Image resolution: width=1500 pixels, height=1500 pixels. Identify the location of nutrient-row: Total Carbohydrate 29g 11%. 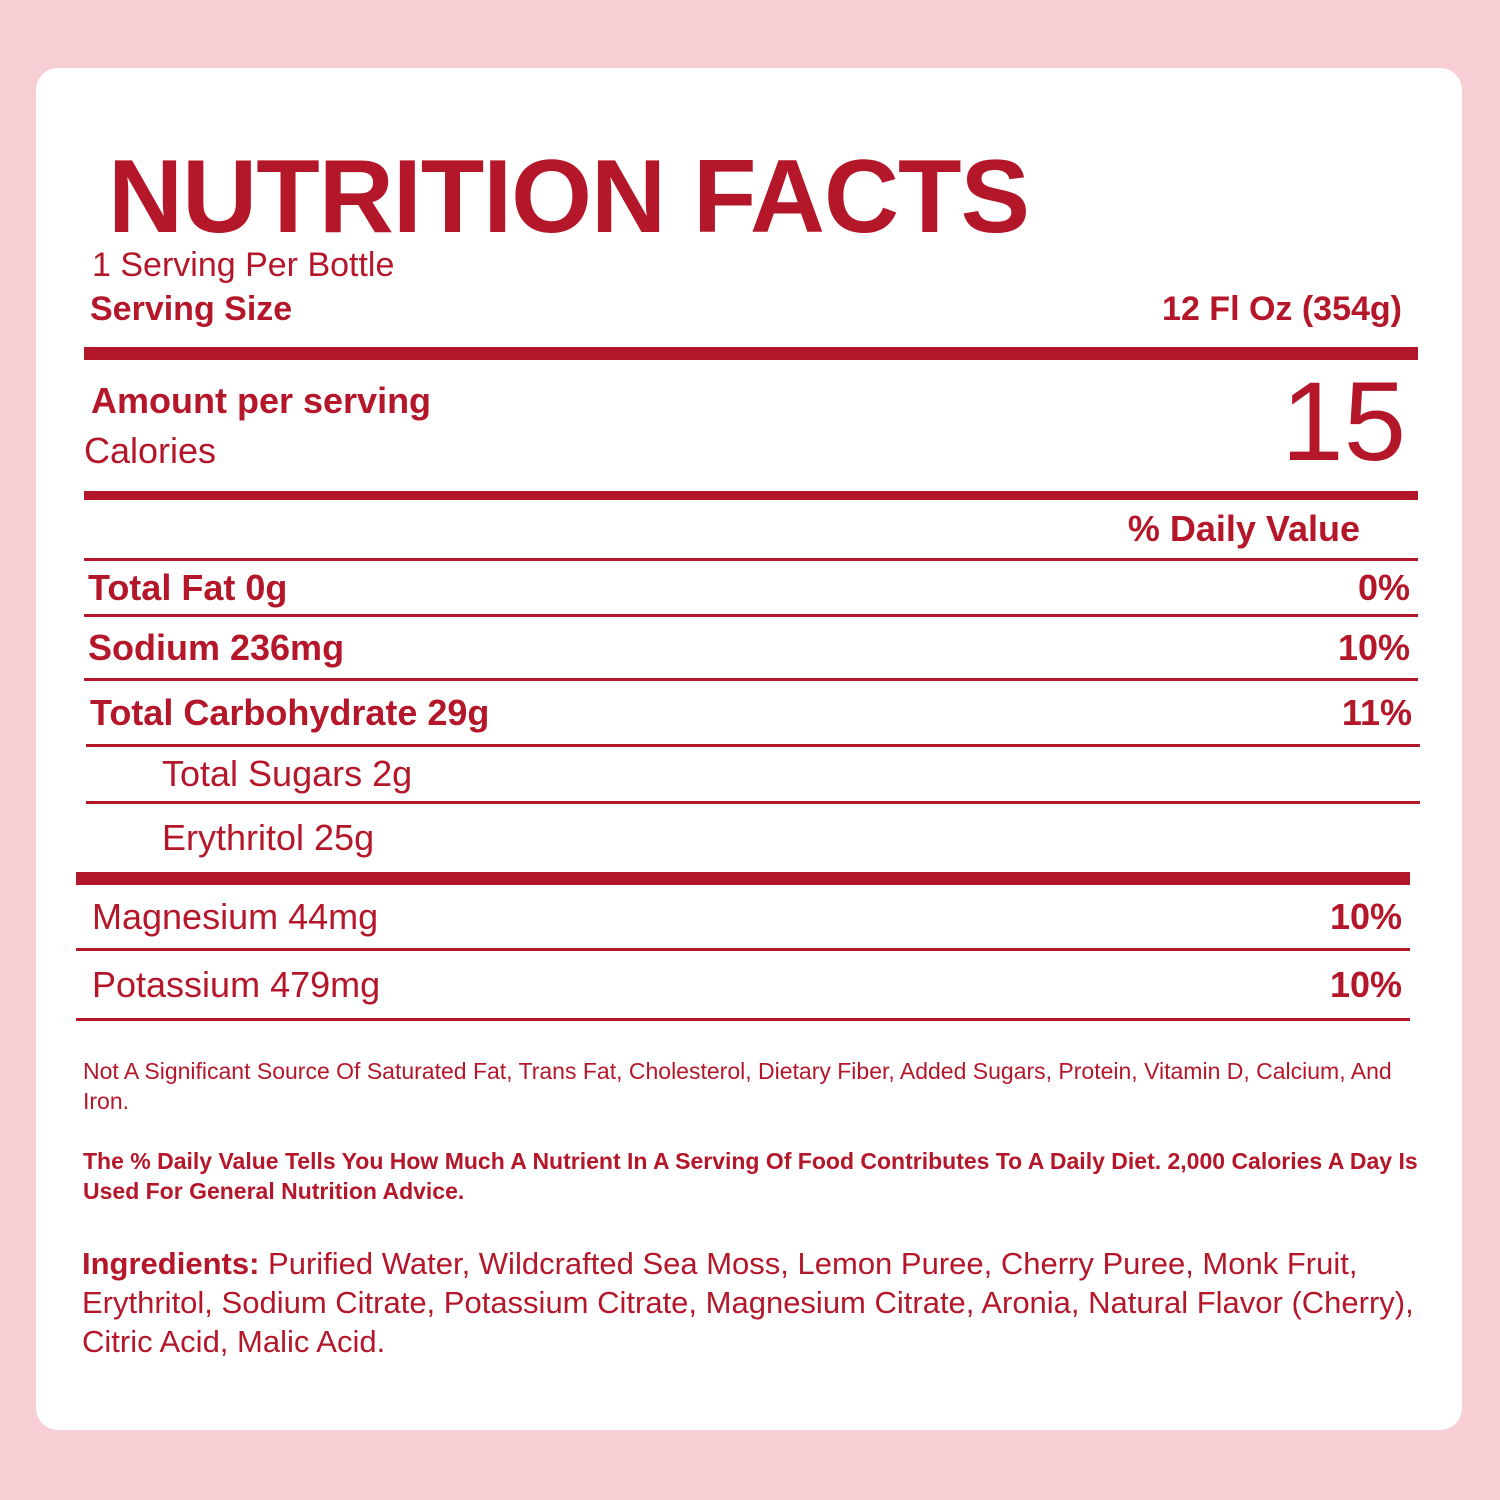
(753, 714).